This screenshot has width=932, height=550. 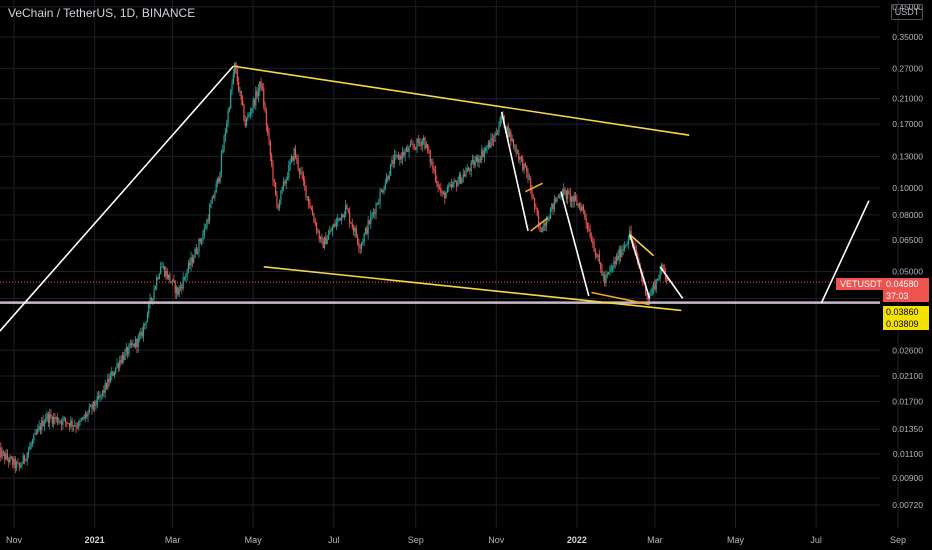 What do you see at coordinates (907, 12) in the screenshot?
I see `currency-button: USDT` at bounding box center [907, 12].